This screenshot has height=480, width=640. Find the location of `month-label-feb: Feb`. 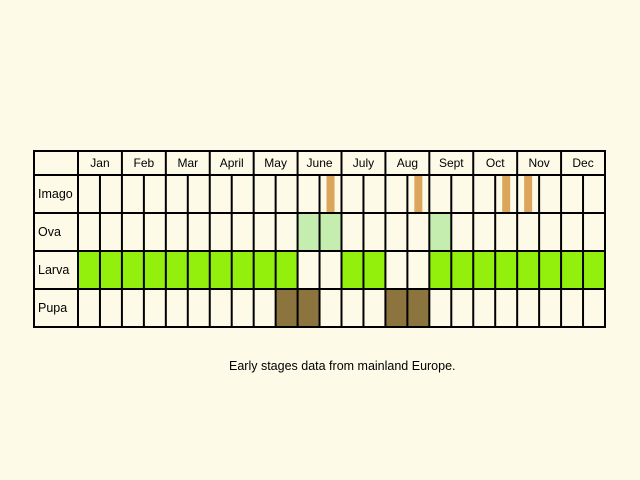

month-label-feb: Feb is located at coordinates (144, 163).